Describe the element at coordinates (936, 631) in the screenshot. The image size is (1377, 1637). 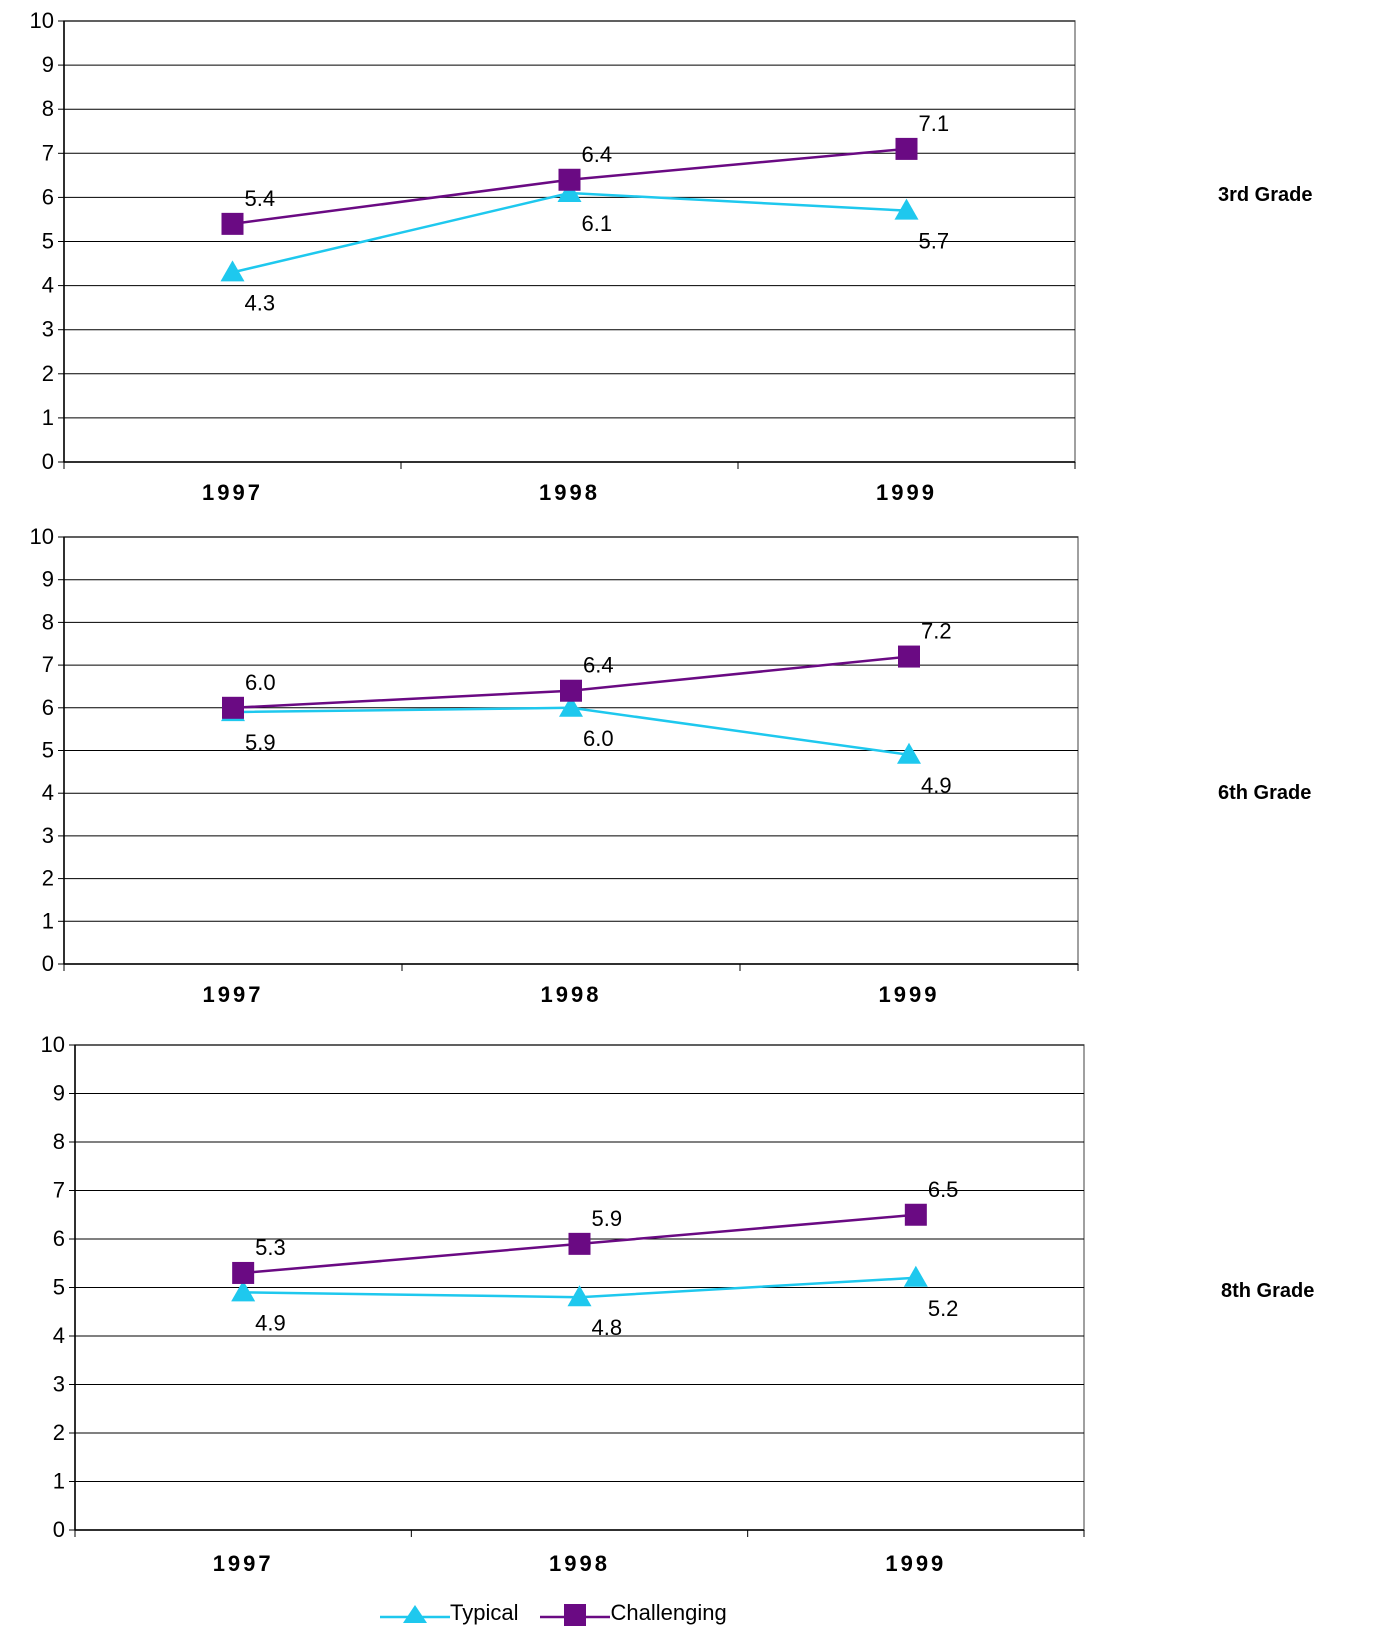
I see `data-label-challenging: 7.2` at that location.